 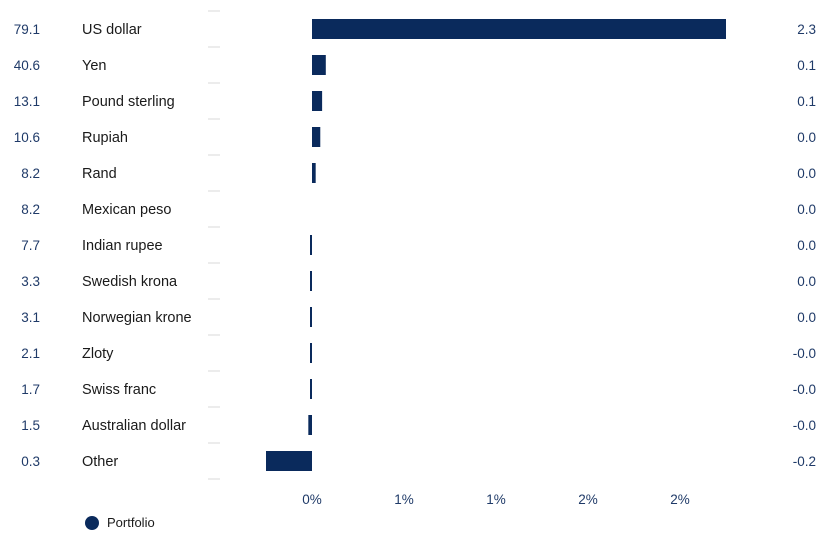 I want to click on category-label: Swedish krona, so click(x=130, y=282).